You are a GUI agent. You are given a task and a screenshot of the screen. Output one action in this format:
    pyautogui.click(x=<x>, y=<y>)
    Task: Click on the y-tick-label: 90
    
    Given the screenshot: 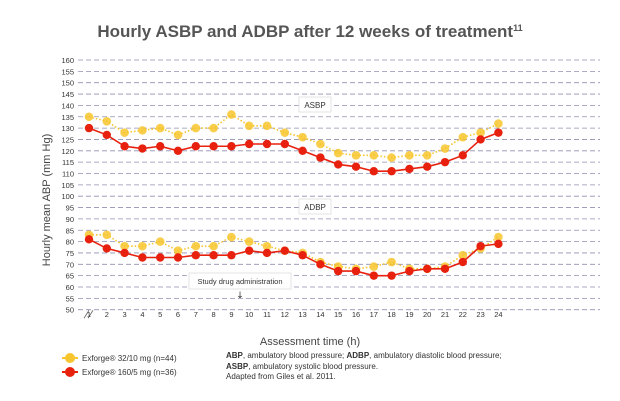 What is the action you would take?
    pyautogui.click(x=70, y=219)
    